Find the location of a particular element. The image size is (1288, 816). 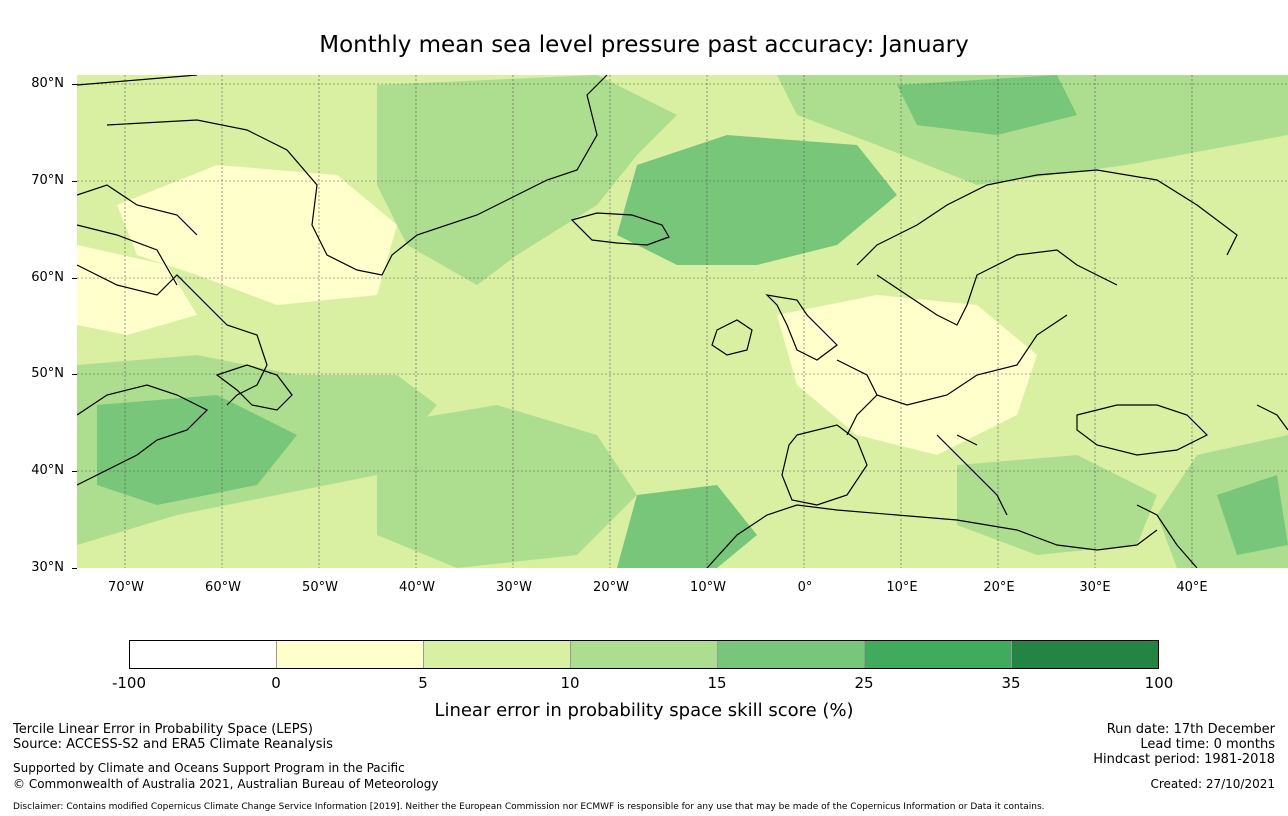

region-arctic is located at coordinates (1032, 130).